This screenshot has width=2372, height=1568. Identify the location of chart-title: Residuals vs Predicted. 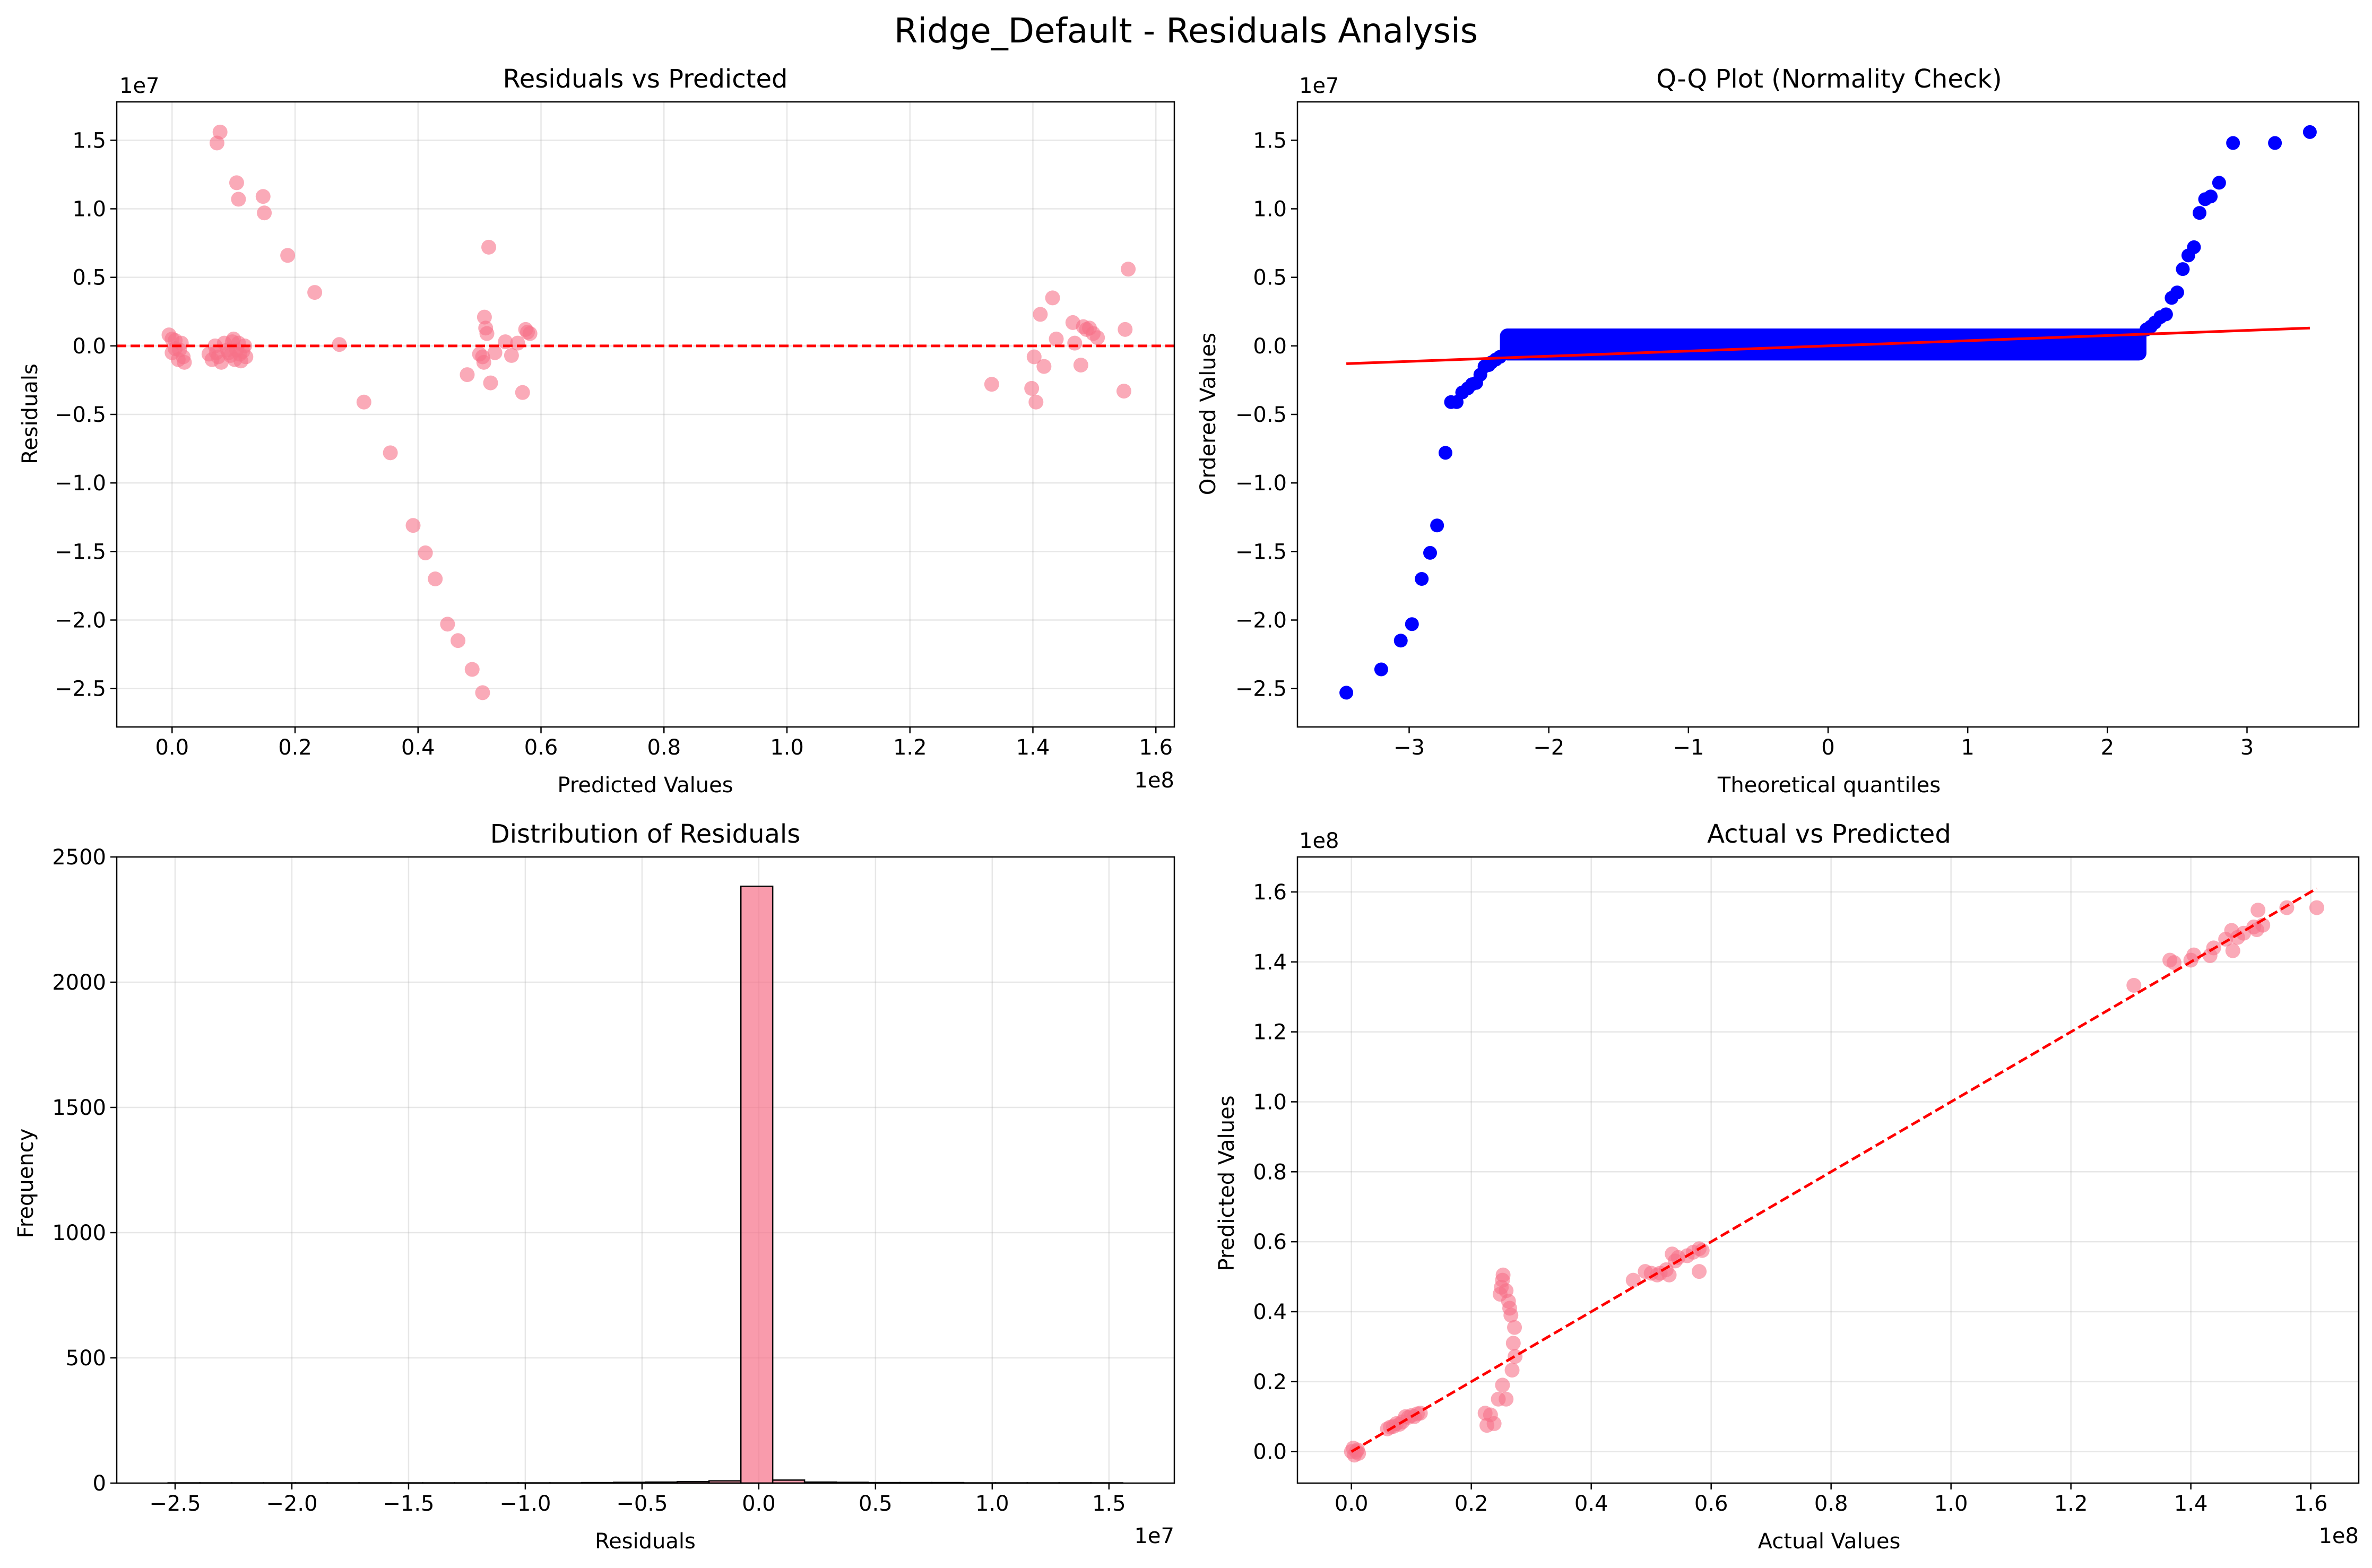
(646, 79).